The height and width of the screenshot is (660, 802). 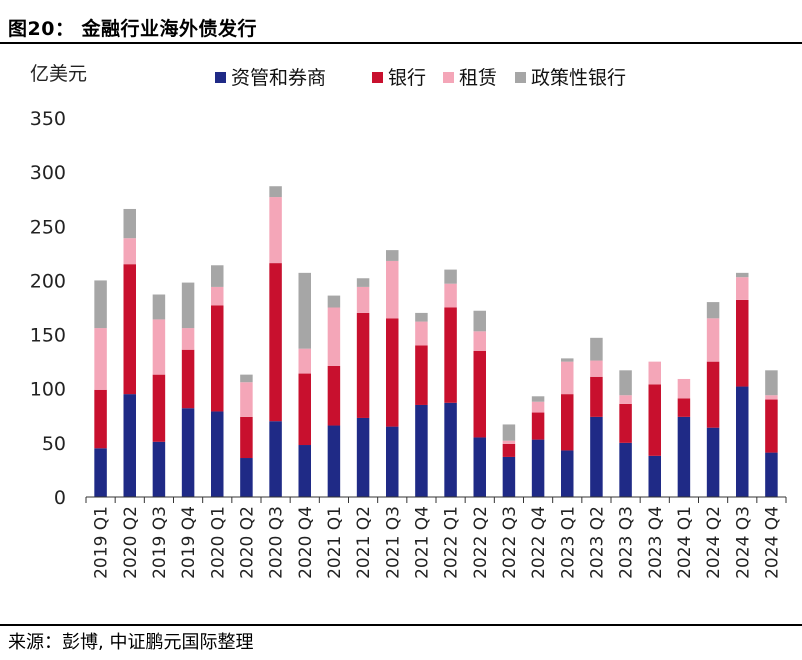 What do you see at coordinates (510, 542) in the screenshot?
I see `x-tick-label: 2022 Q3` at bounding box center [510, 542].